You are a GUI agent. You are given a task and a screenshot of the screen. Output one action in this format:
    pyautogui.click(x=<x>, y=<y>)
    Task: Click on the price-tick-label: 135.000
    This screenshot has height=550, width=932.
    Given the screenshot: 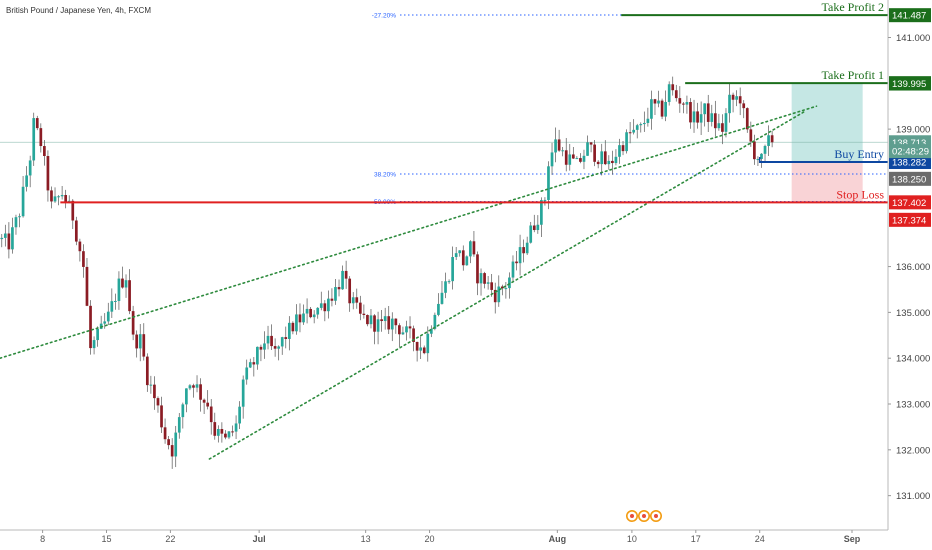 What is the action you would take?
    pyautogui.click(x=913, y=313)
    